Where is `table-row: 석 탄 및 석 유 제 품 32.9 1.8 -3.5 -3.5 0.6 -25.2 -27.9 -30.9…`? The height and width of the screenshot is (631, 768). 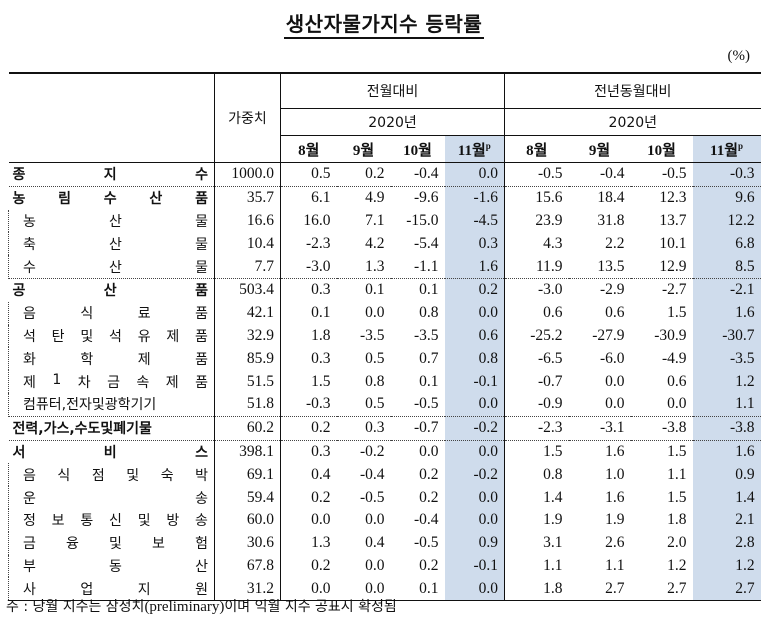 table-row: 석 탄 및 석 유 제 품 32.9 1.8 -3.5 -3.5 0.6 -25.2 -27.9 -30.9… is located at coordinates (384, 336).